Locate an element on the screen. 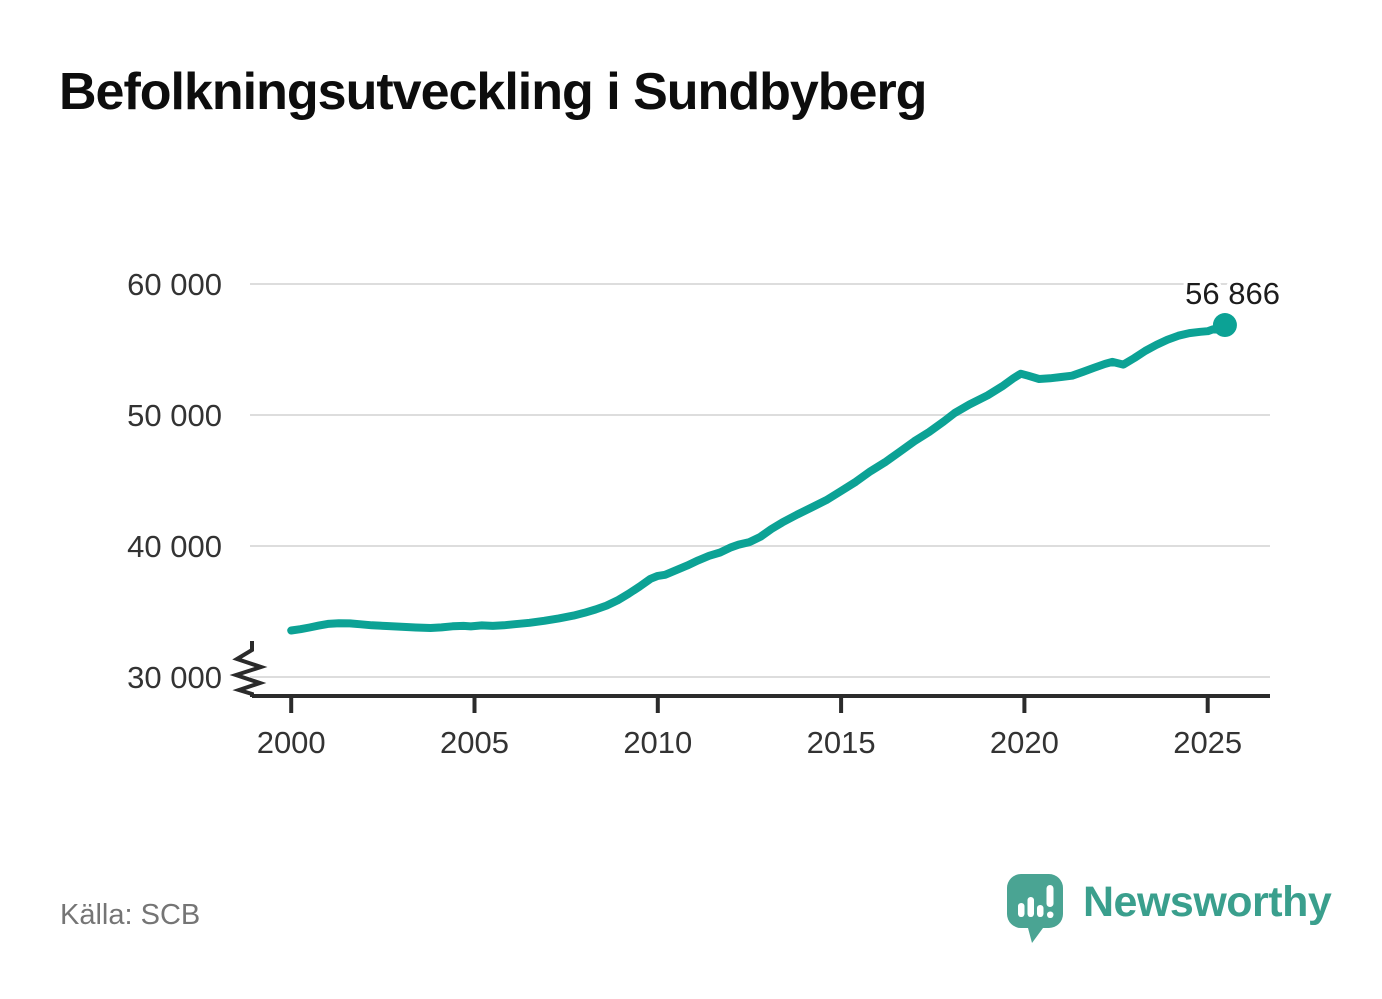 Image resolution: width=1382 pixels, height=999 pixels. end-point-marker is located at coordinates (1224, 325).